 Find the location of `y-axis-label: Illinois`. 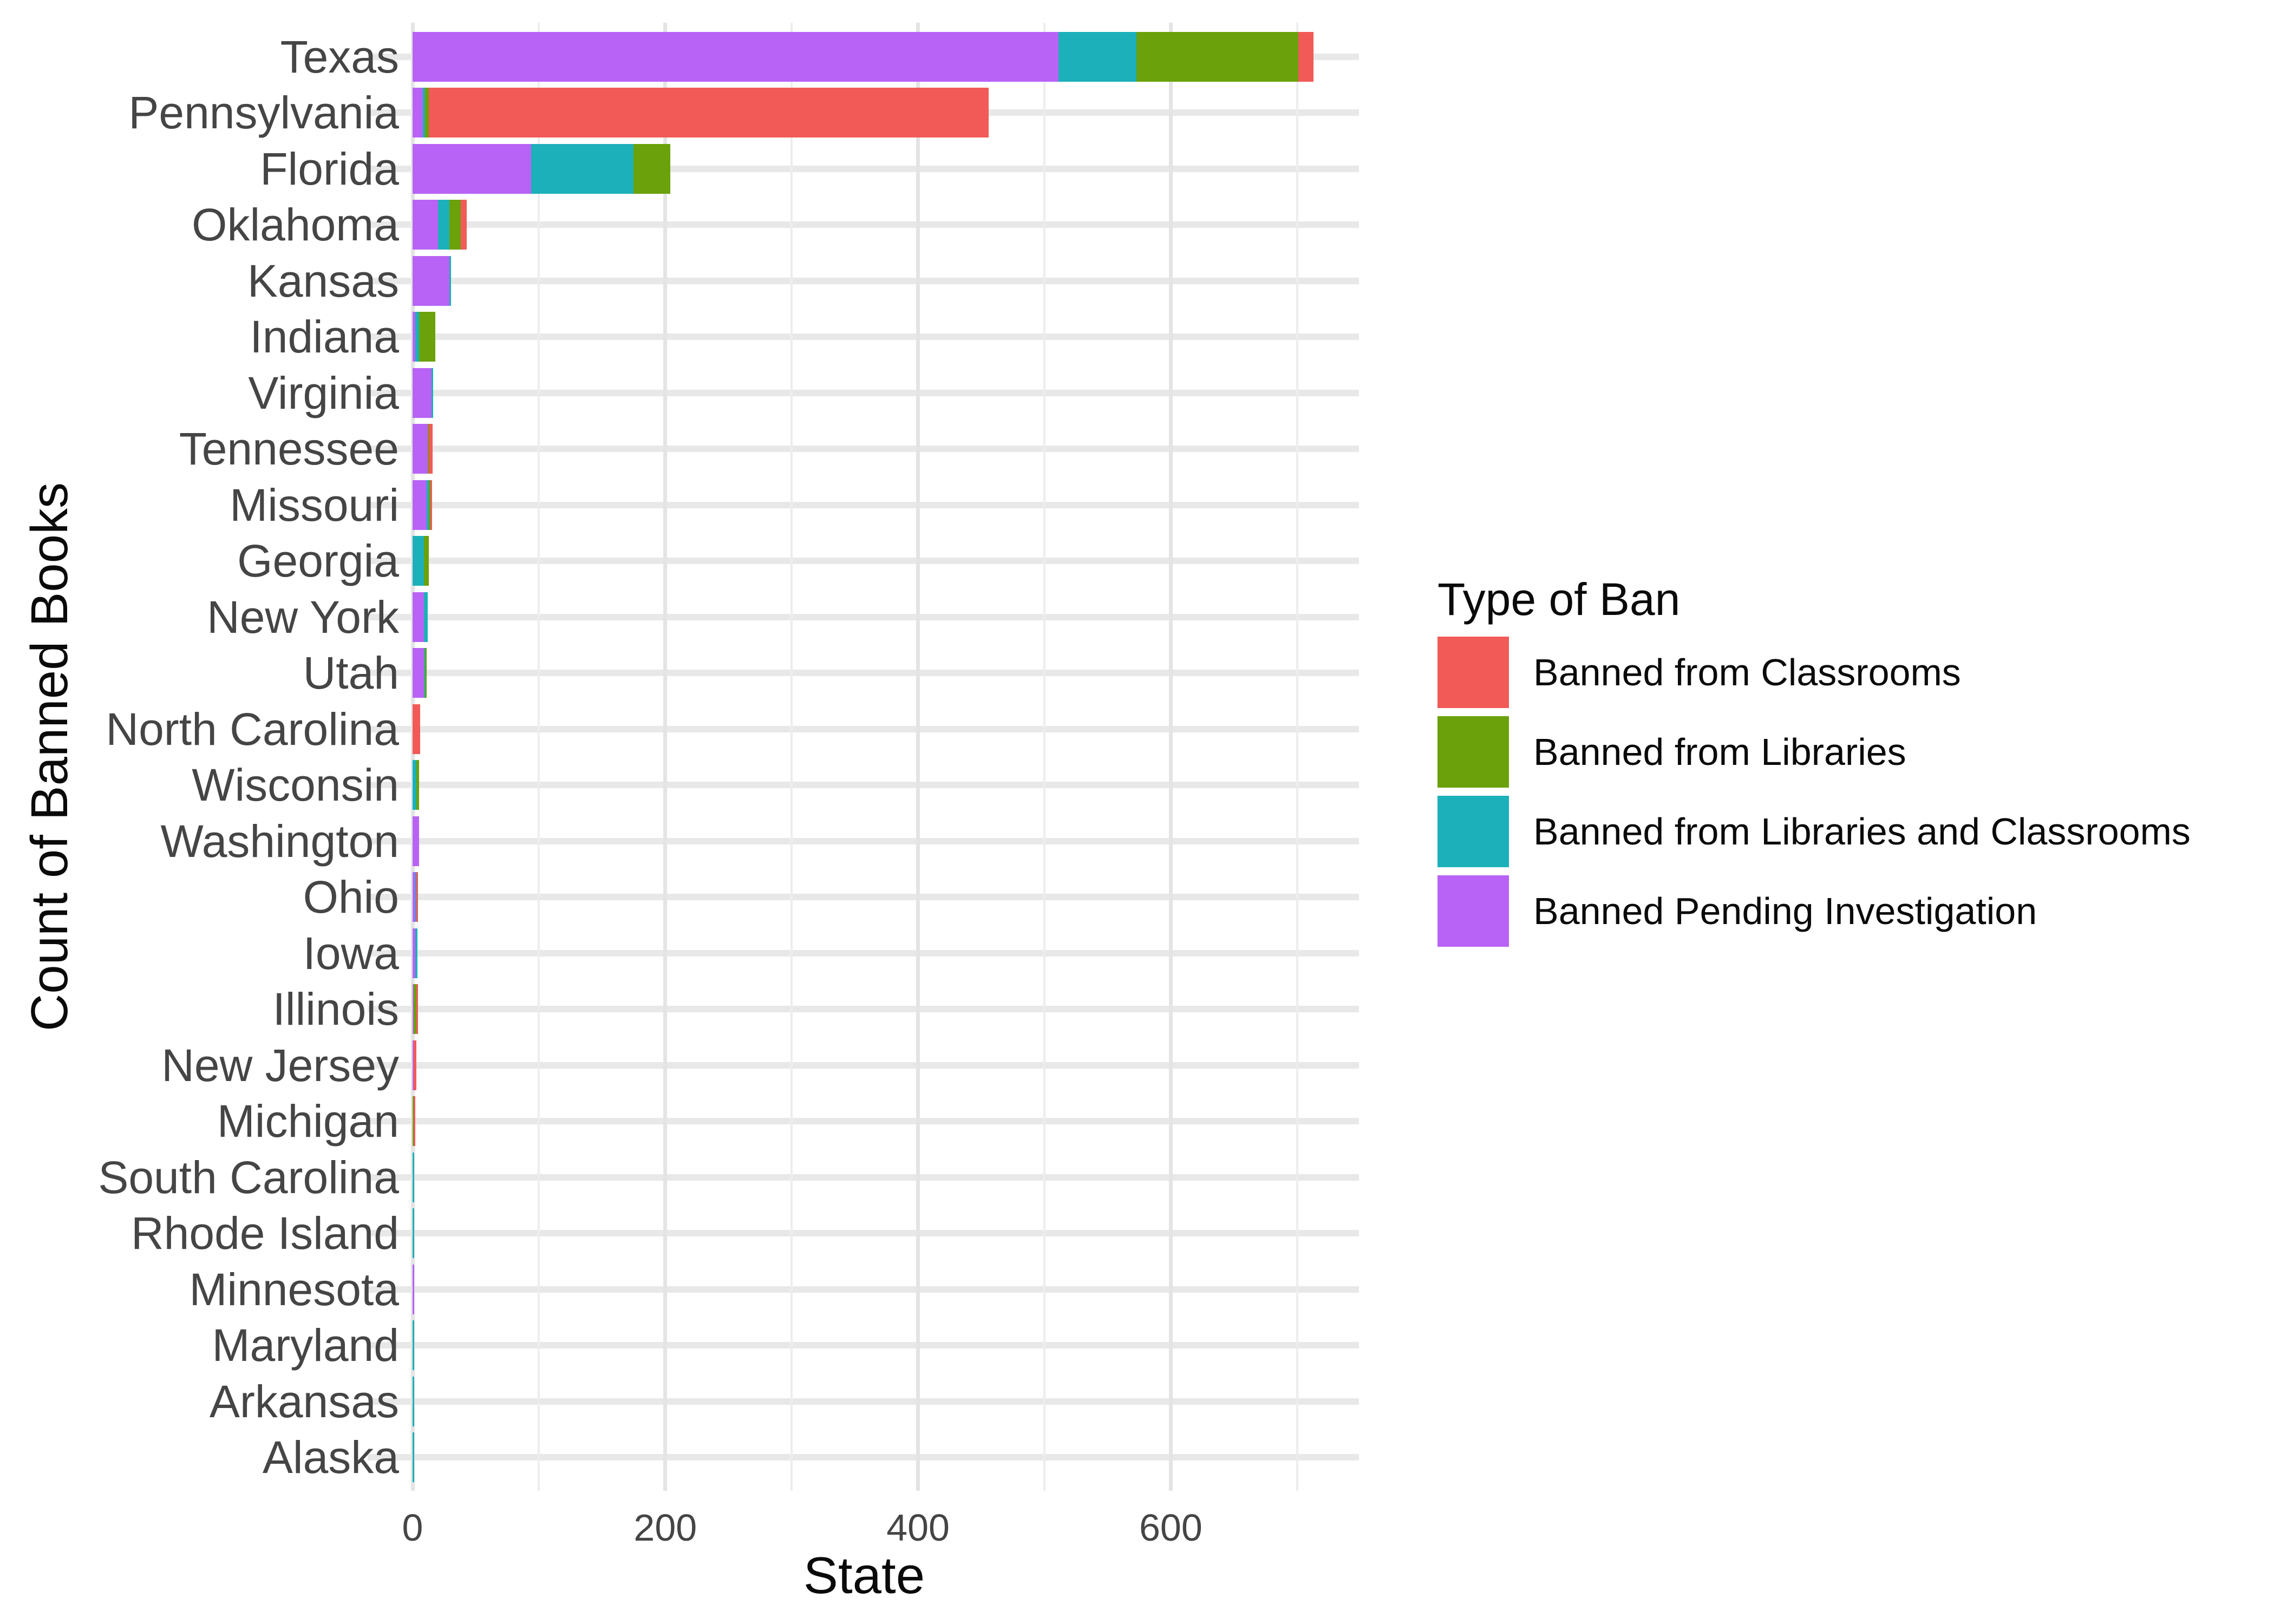

y-axis-label: Illinois is located at coordinates (336, 1009).